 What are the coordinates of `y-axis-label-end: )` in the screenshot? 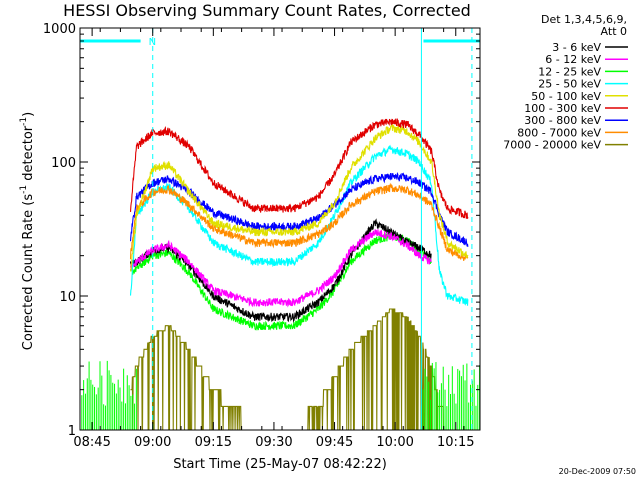 It's located at (28, 114).